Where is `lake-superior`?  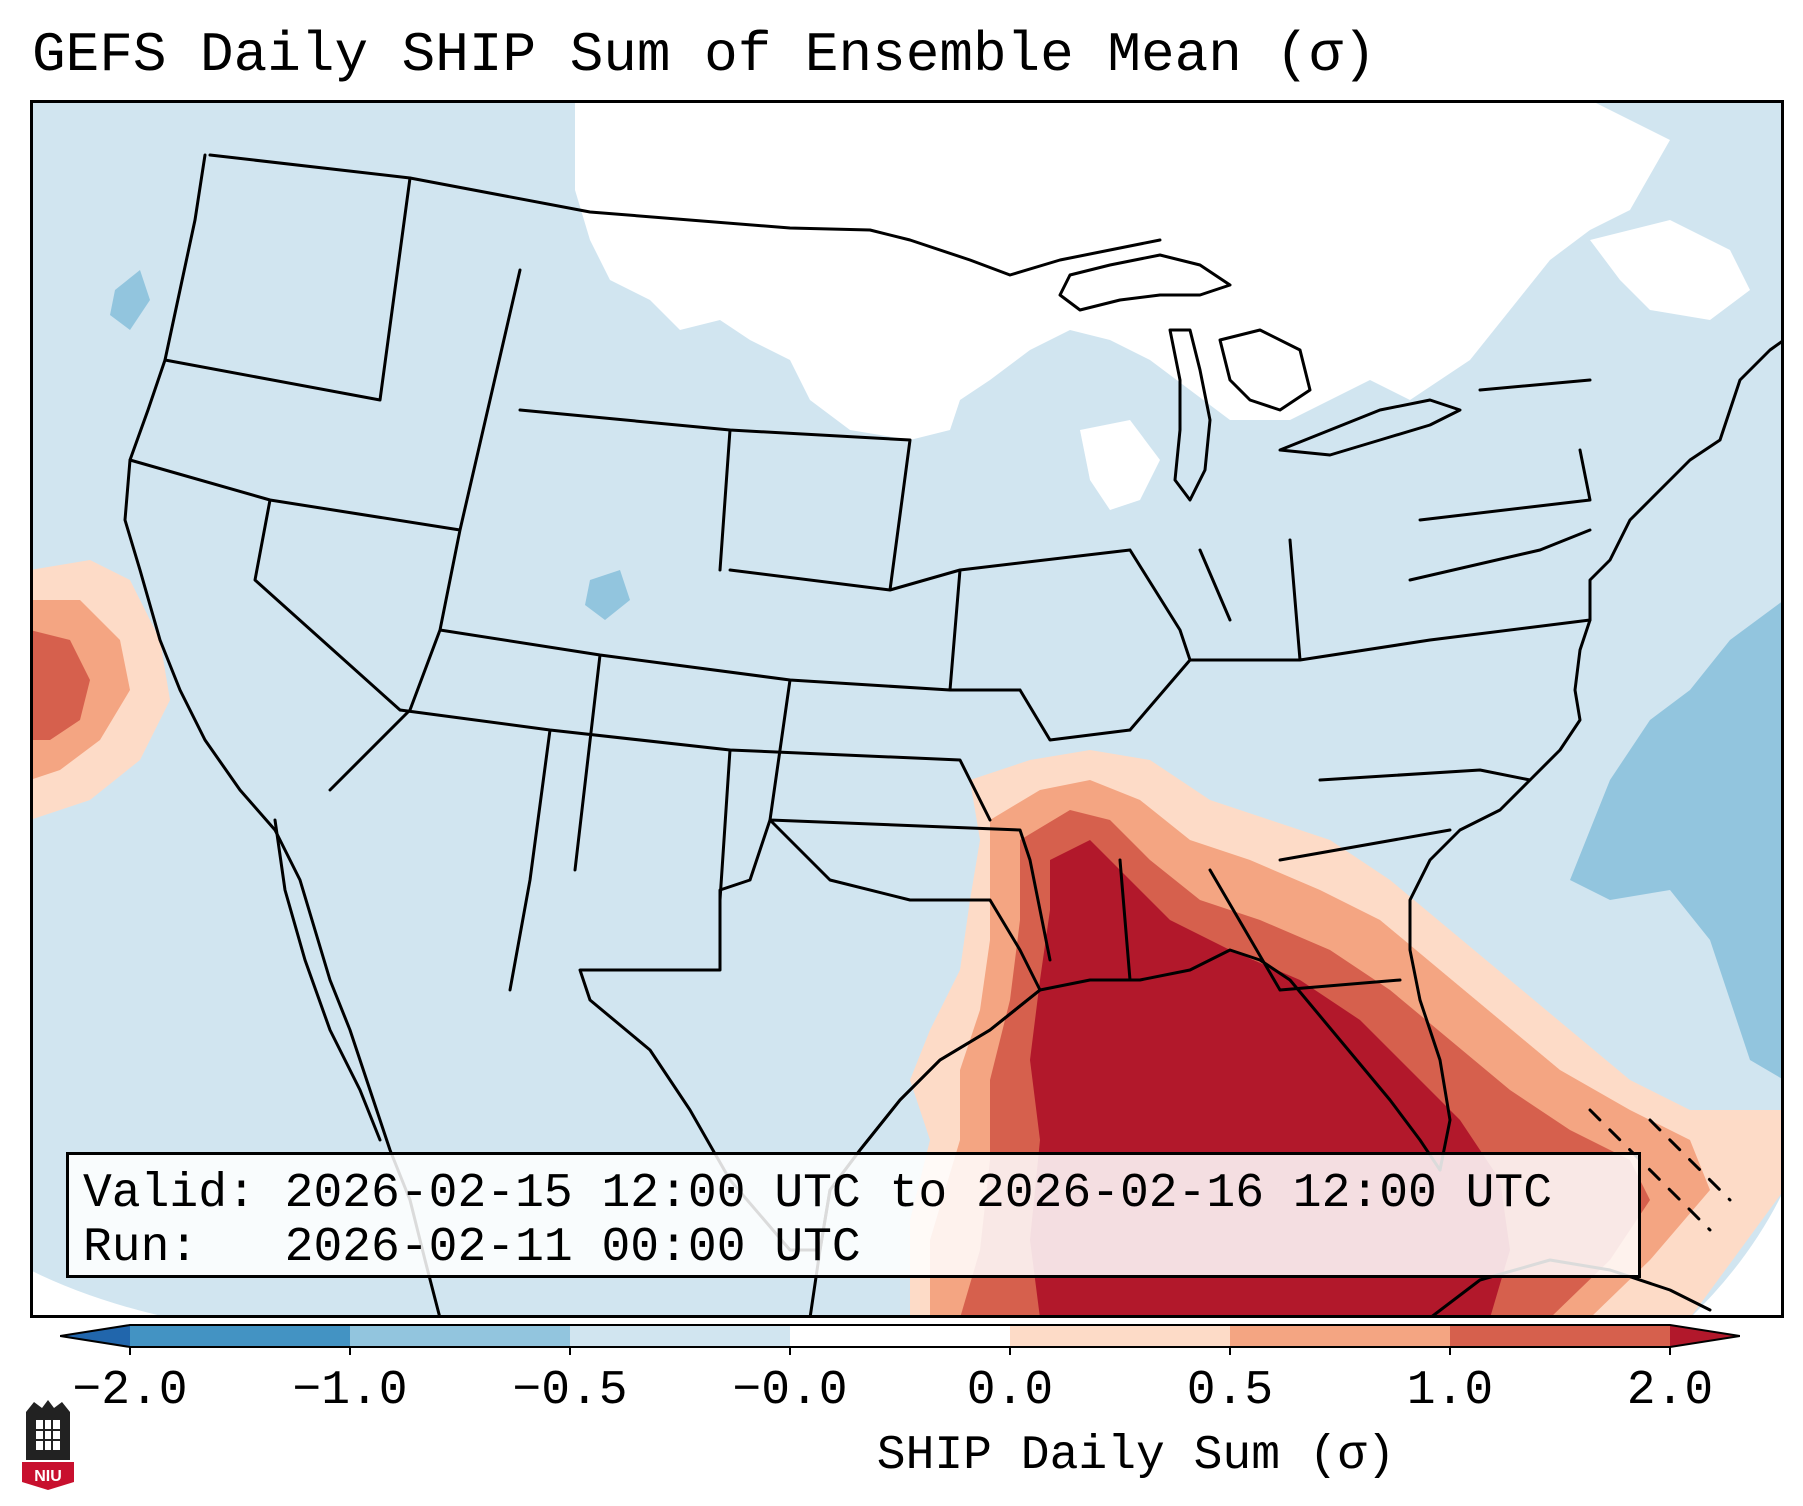 lake-superior is located at coordinates (1145, 282).